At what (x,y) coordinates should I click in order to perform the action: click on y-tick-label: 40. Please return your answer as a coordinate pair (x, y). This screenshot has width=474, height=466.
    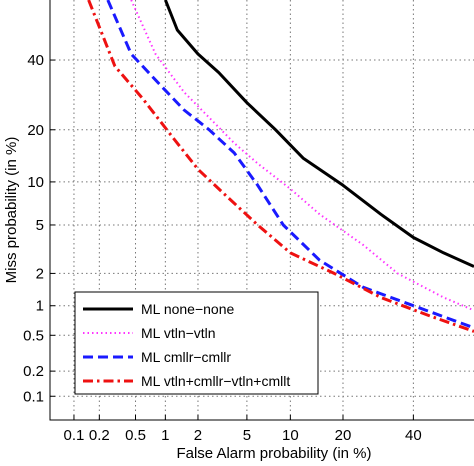
    Looking at the image, I should click on (35, 60).